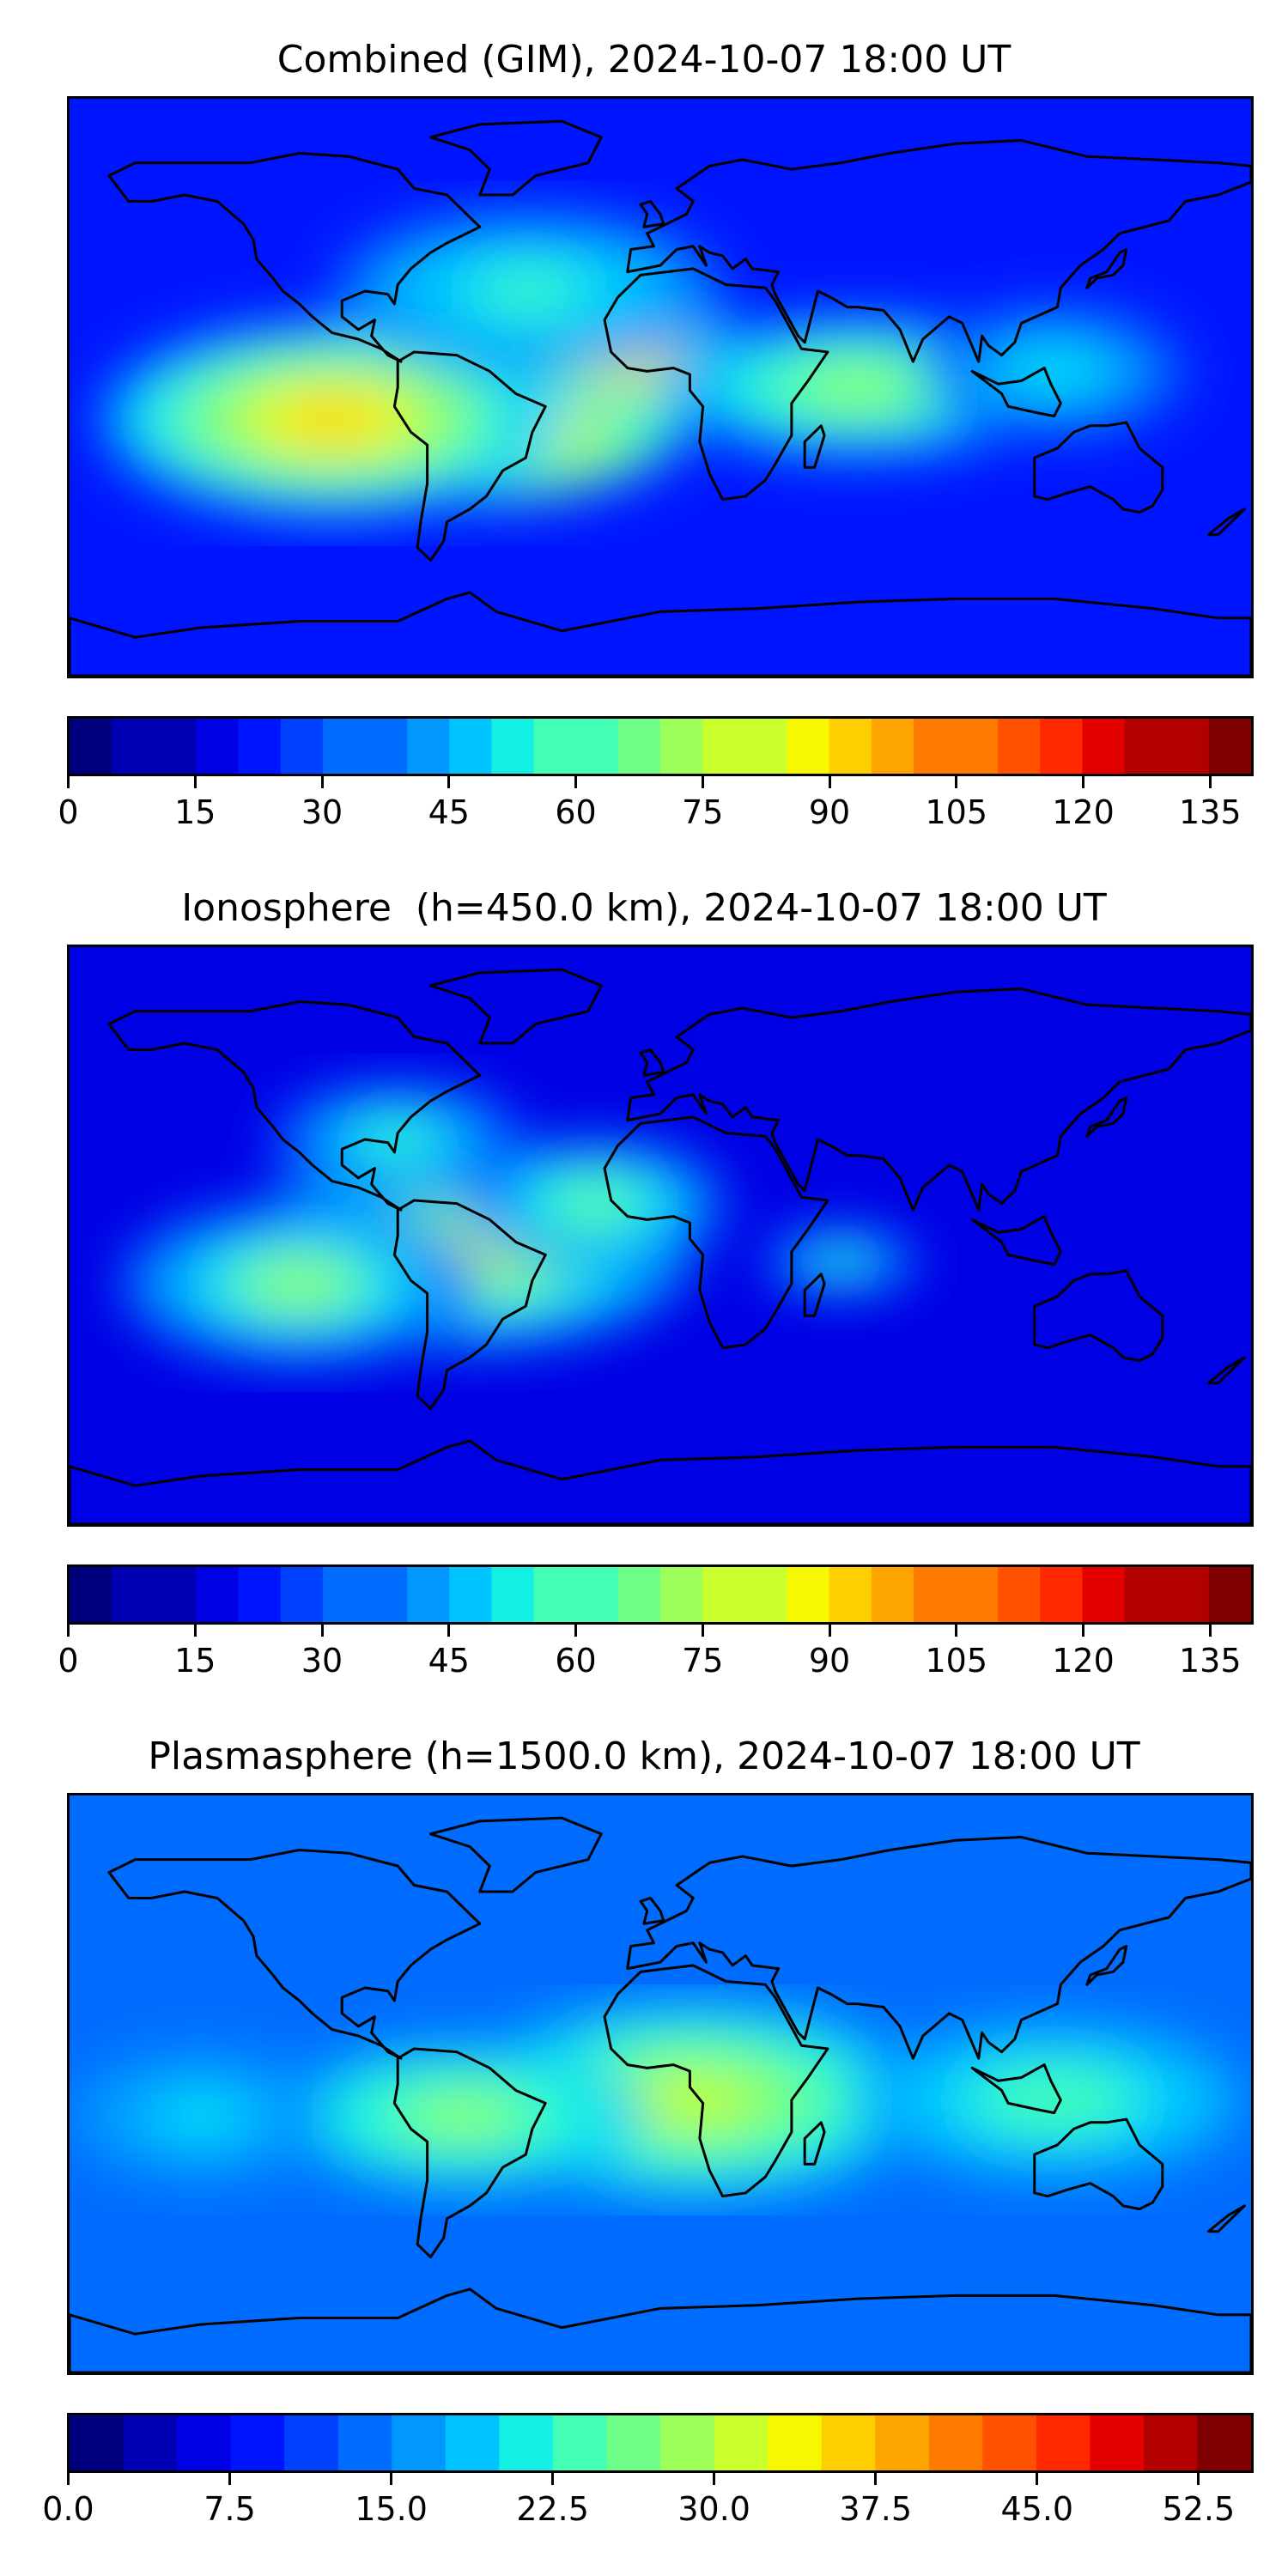 This screenshot has height=2576, width=1288. I want to click on panel-1-colorbar-svg, so click(660, 746).